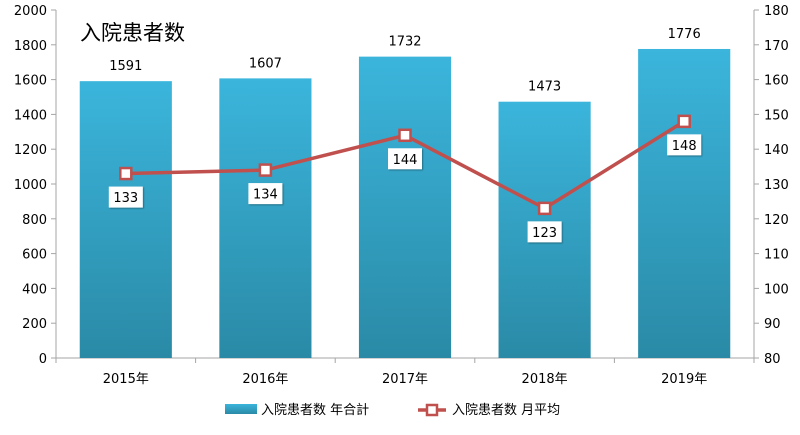 The width and height of the screenshot is (800, 435). I want to click on left-tick-label: 200, so click(34, 324).